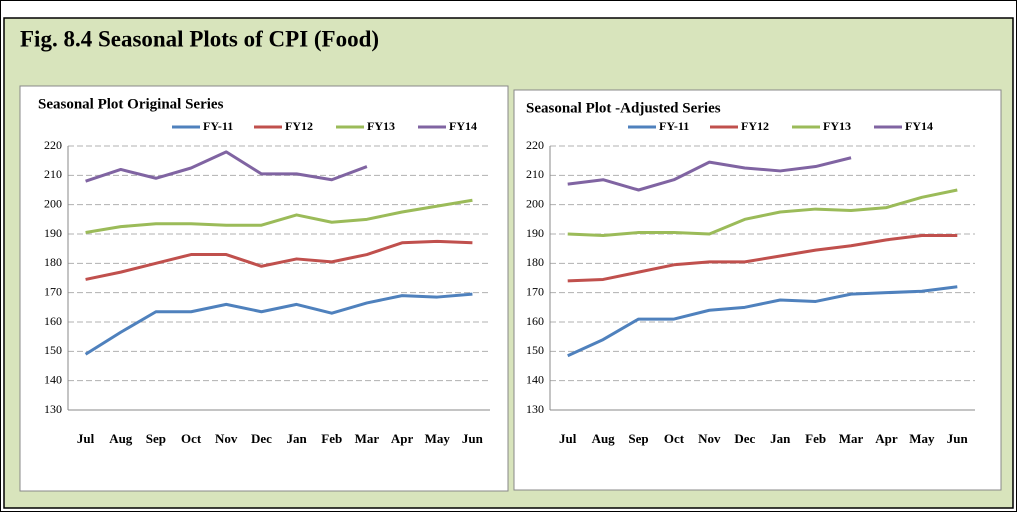 The height and width of the screenshot is (512, 1017). I want to click on chart-title: Seasonal Plot -Adjusted Series, so click(623, 108).